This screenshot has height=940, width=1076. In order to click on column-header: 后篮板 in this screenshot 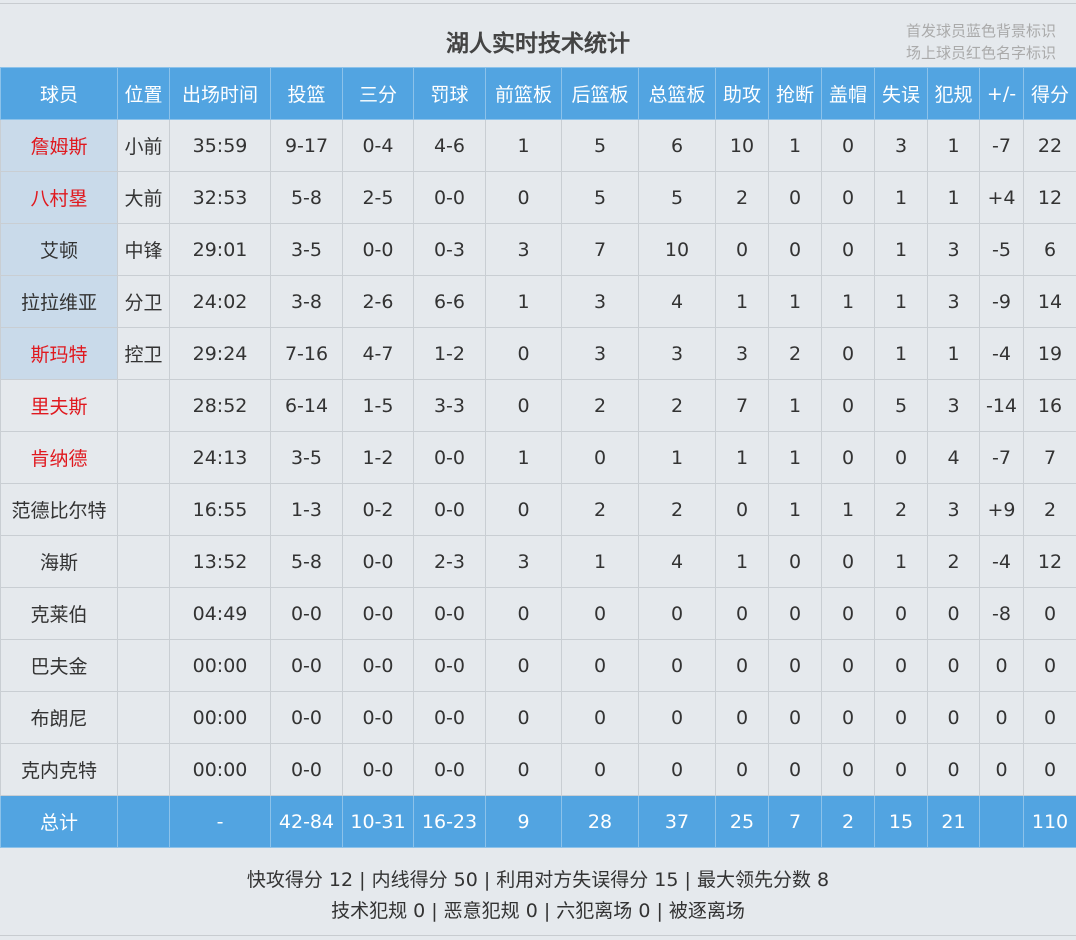, I will do `click(600, 93)`.